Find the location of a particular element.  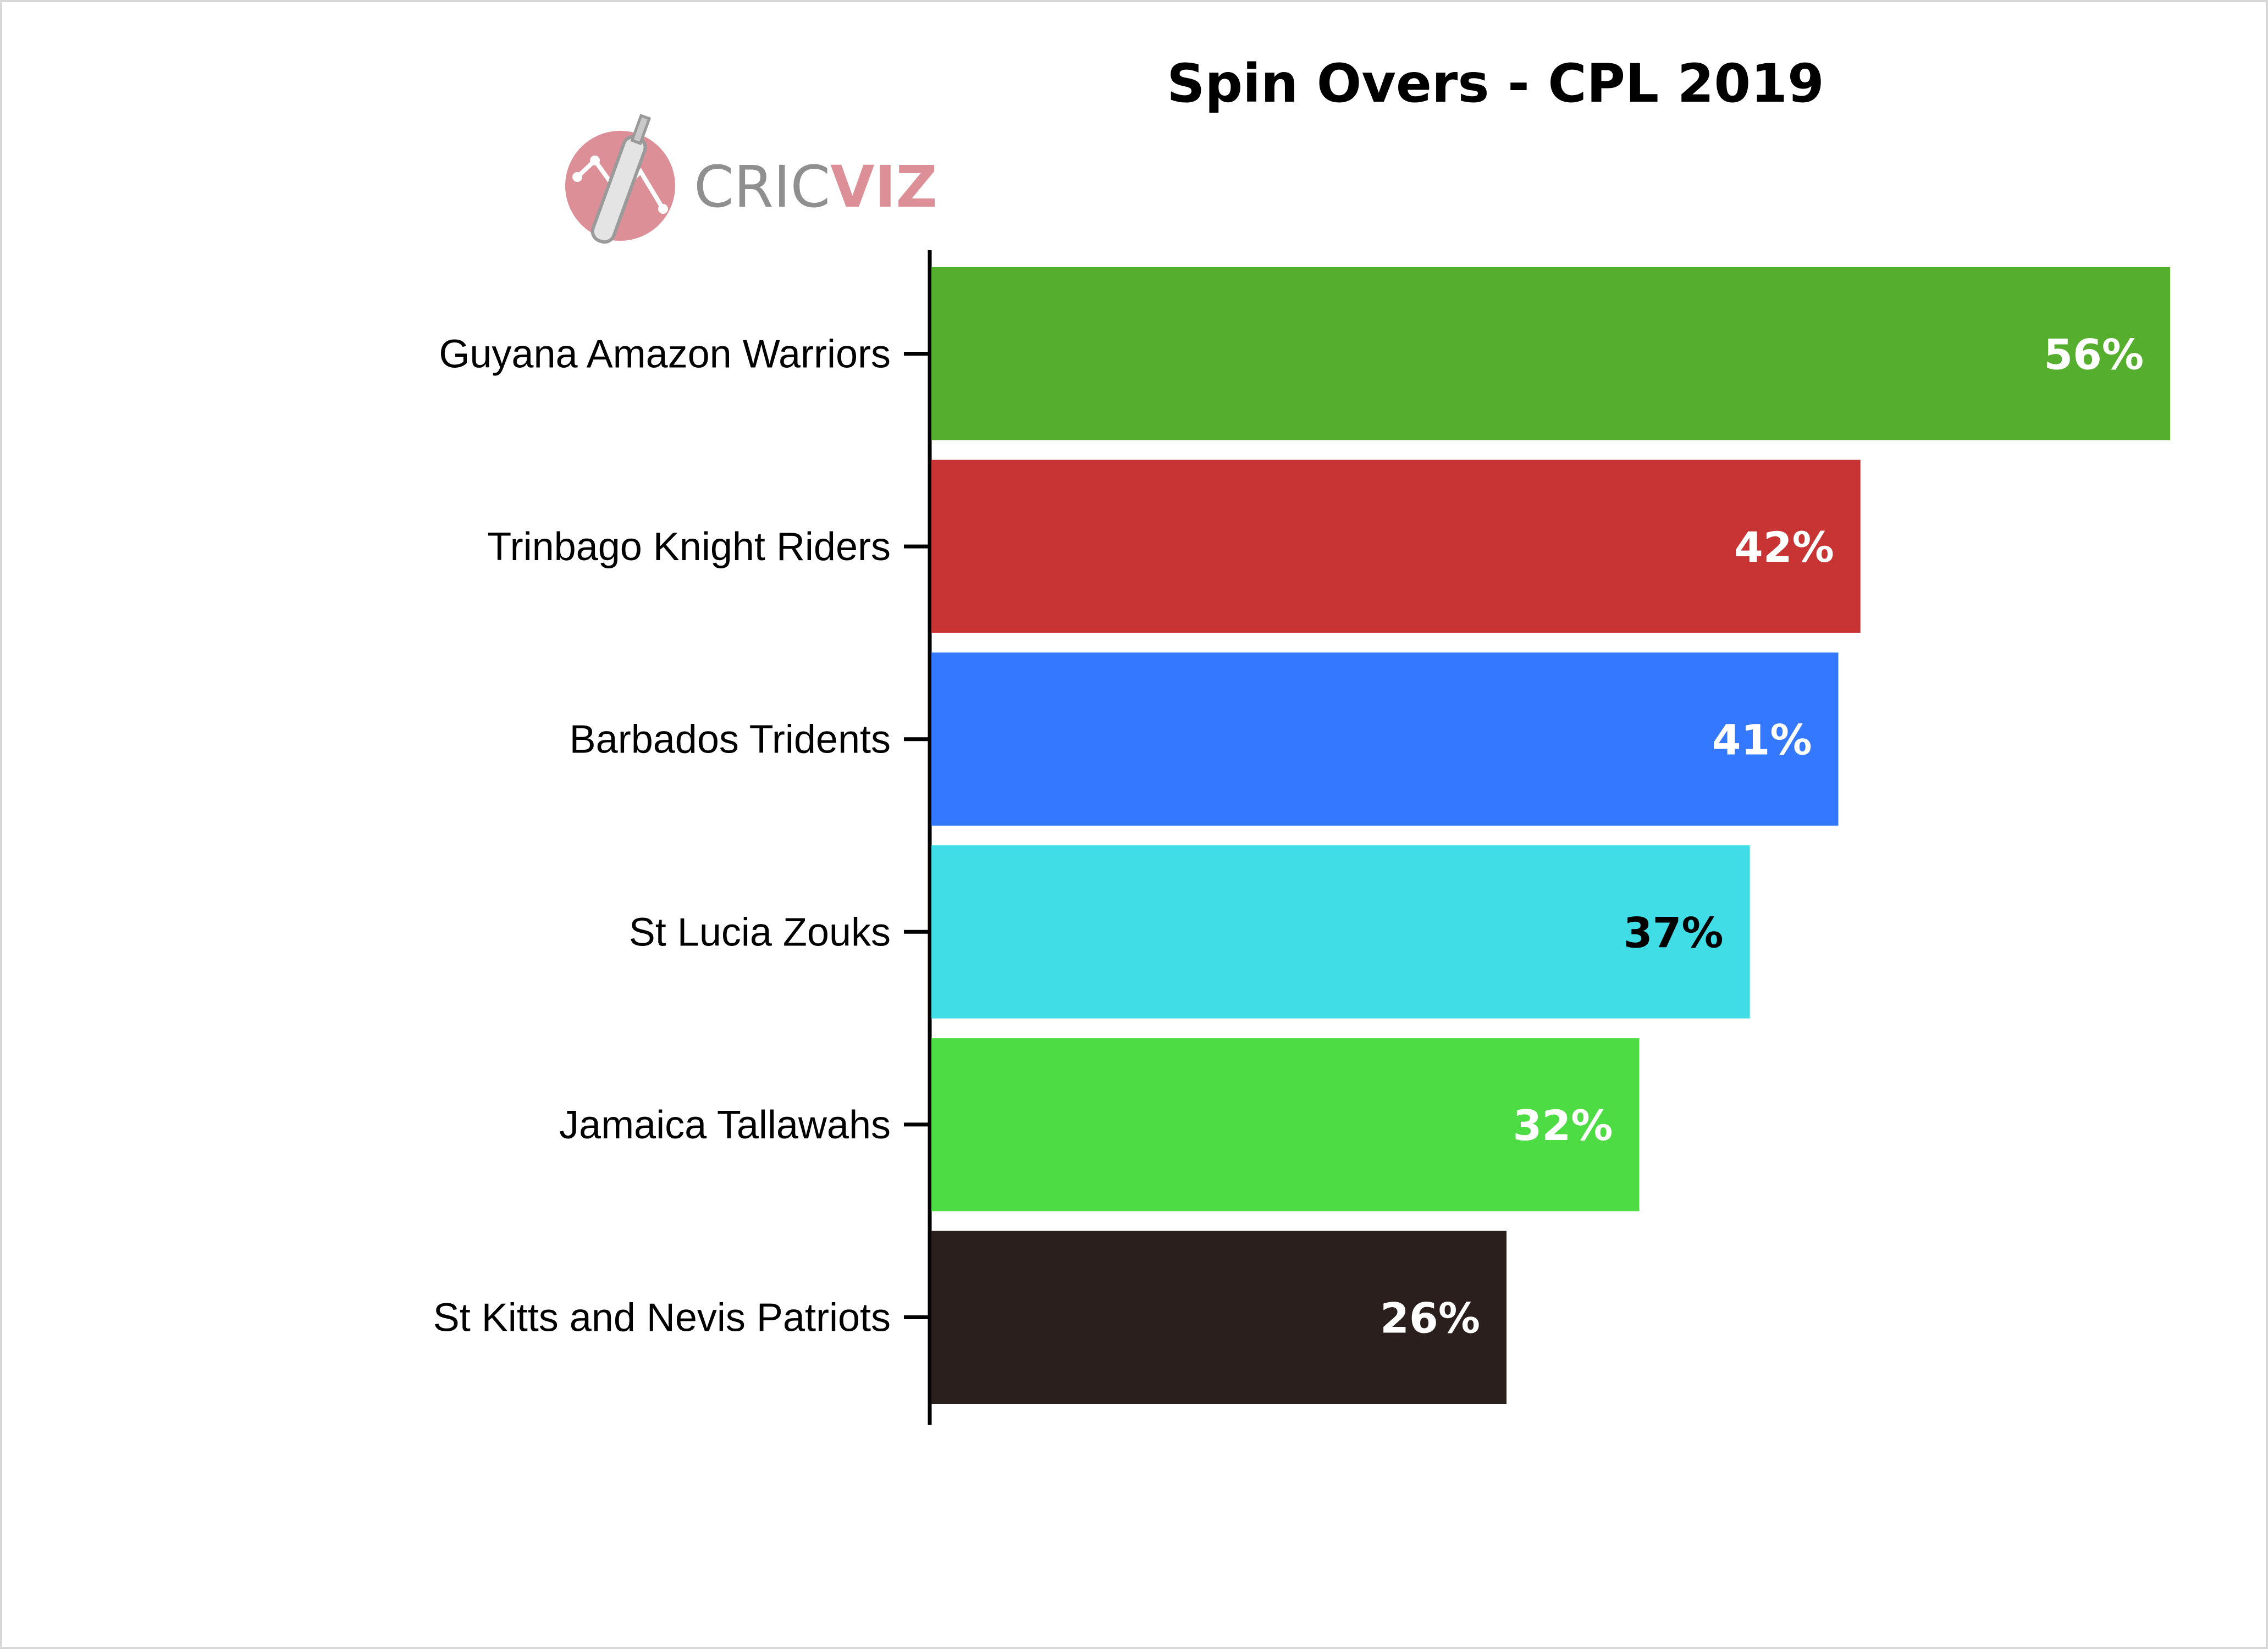

bar-value-label: 26% is located at coordinates (1430, 1318).